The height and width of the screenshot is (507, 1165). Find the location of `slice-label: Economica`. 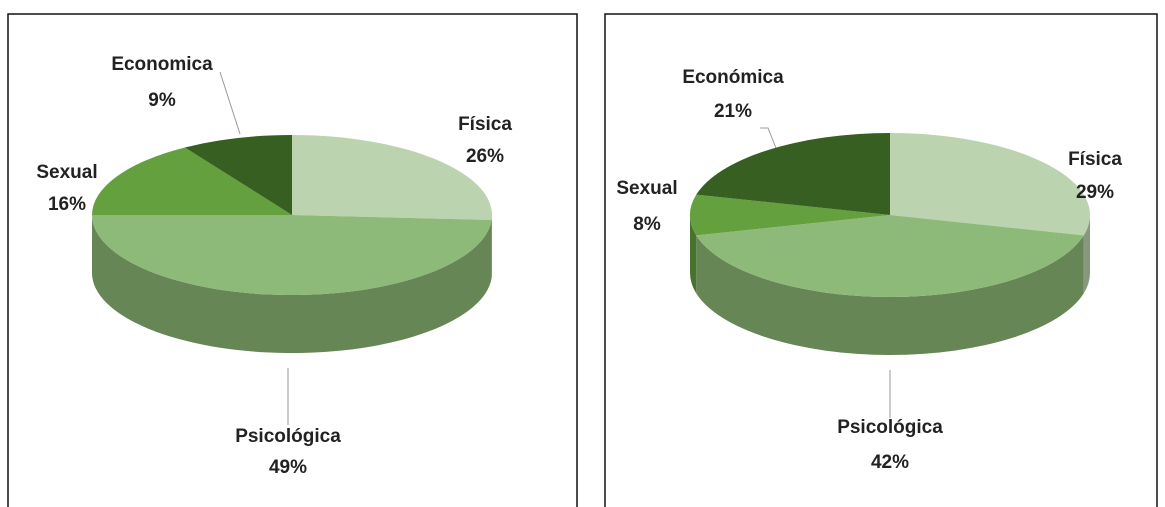

slice-label: Economica is located at coordinates (162, 64).